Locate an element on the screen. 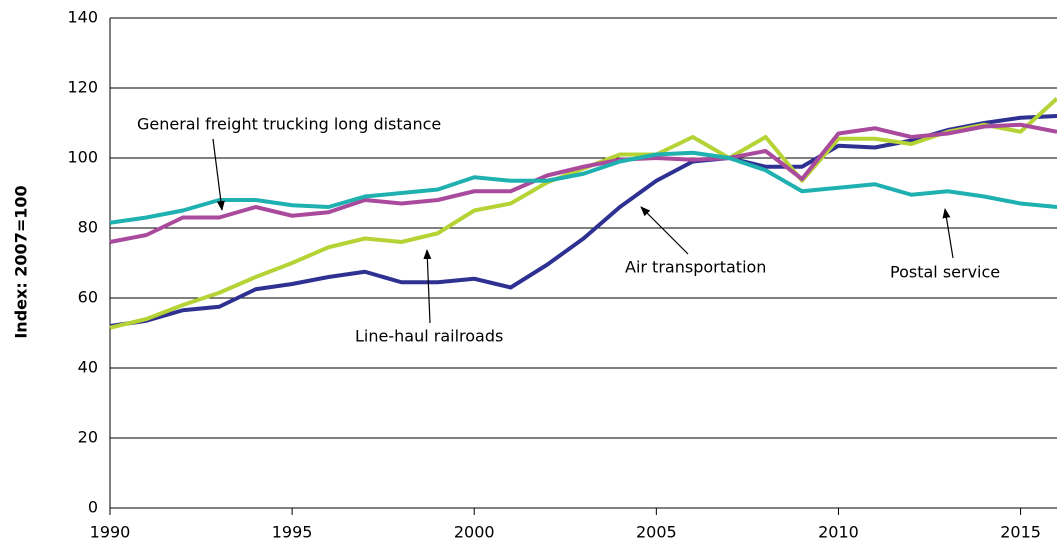  y-tick-label: 140 is located at coordinates (82, 17).